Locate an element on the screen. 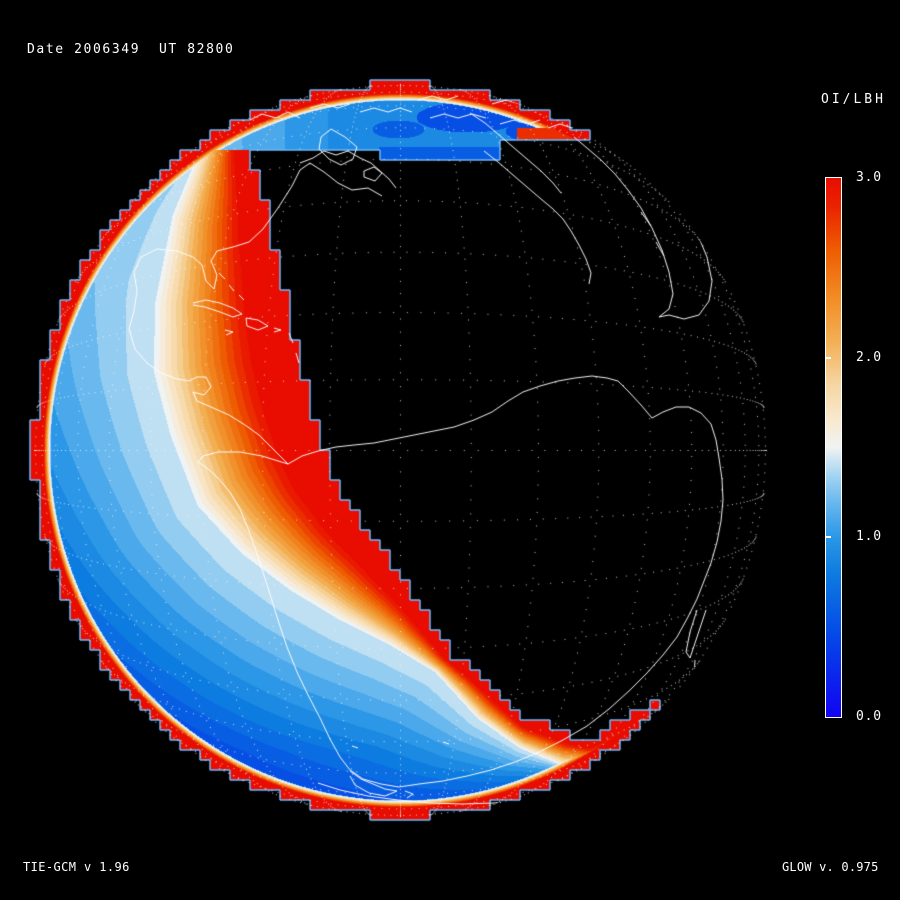  colorbar-tick-label: 0.0 is located at coordinates (869, 716).